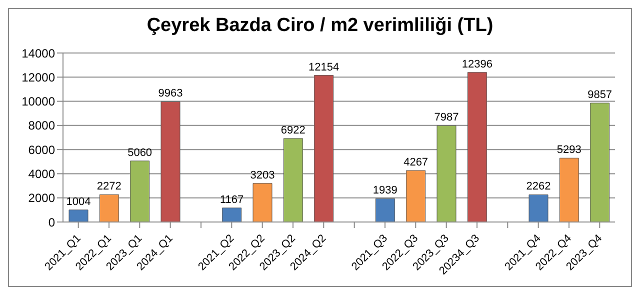 The image size is (640, 295). What do you see at coordinates (39, 77) in the screenshot?
I see `y-tick-label: 12000` at bounding box center [39, 77].